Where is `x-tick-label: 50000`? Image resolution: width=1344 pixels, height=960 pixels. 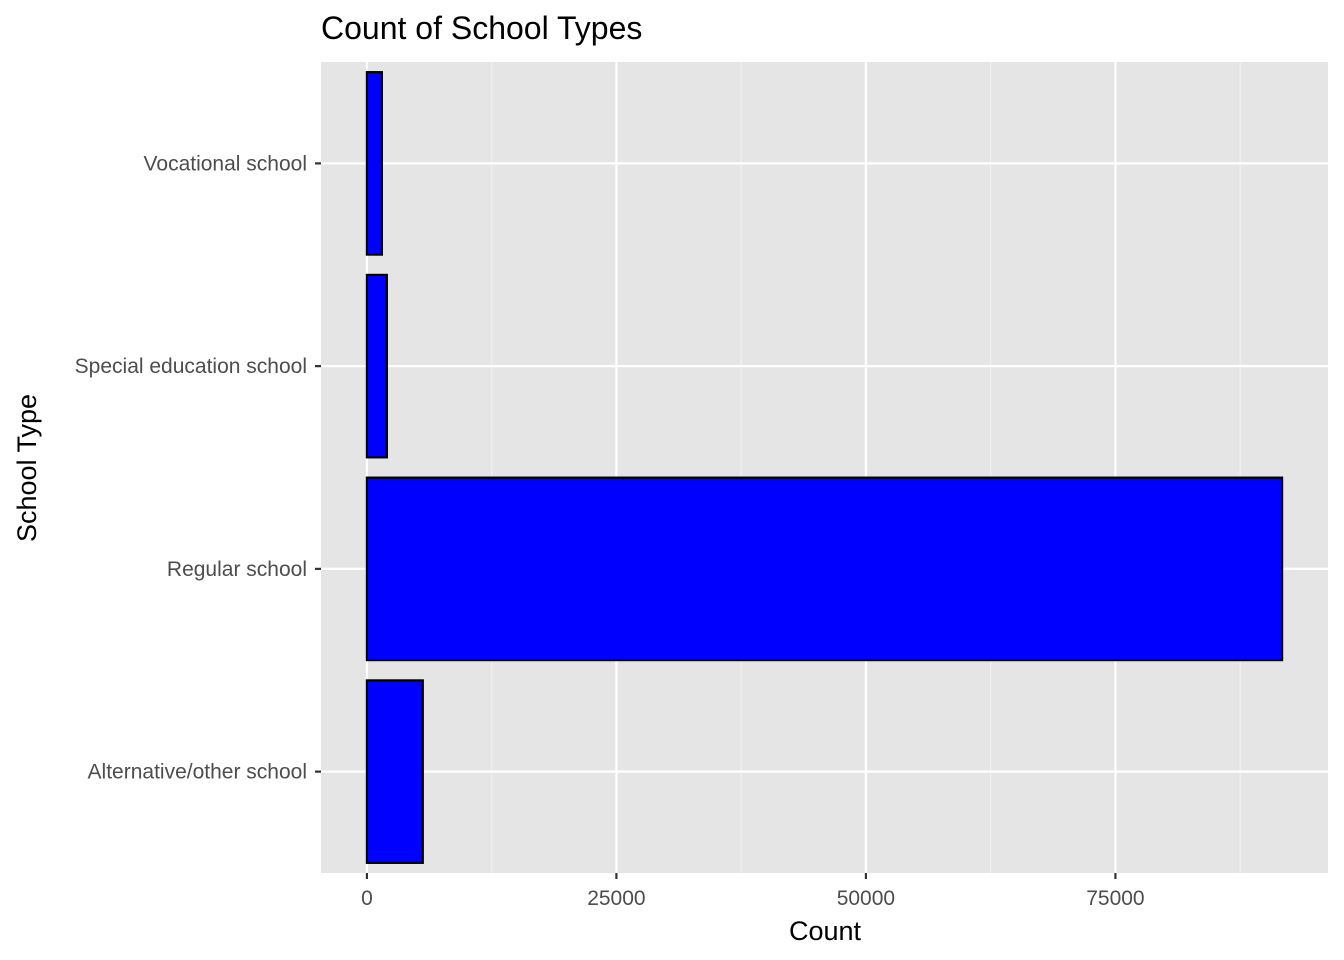 x-tick-label: 50000 is located at coordinates (866, 898).